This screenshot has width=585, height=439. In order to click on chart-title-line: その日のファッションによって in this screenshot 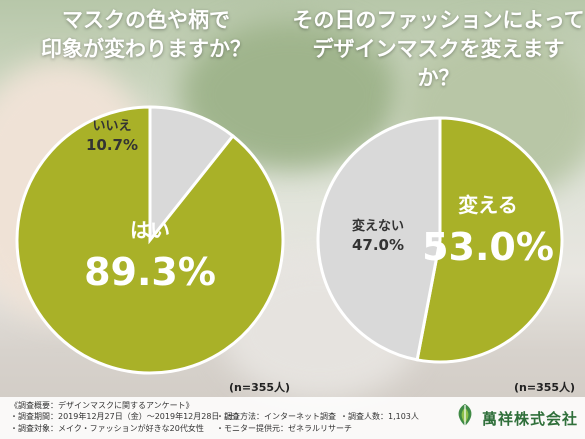, I will do `click(438, 20)`.